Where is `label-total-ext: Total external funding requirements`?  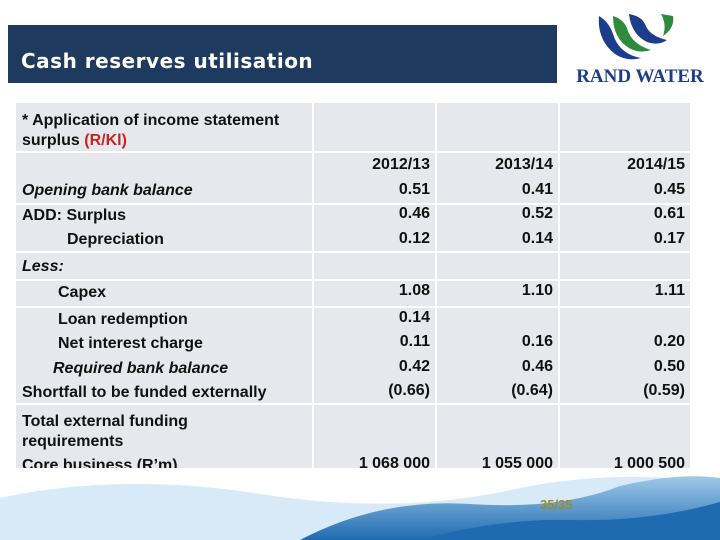
label-total-ext: Total external funding requirements is located at coordinates (105, 431).